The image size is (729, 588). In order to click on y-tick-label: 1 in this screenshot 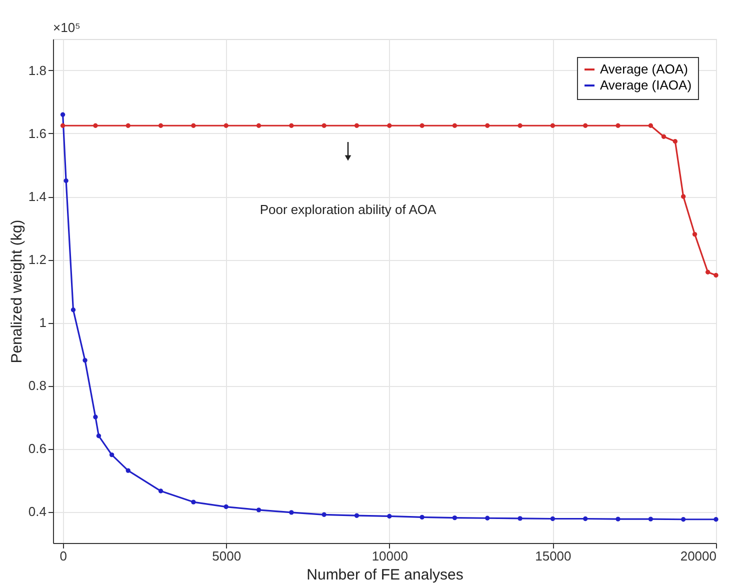, I will do `click(42, 322)`.